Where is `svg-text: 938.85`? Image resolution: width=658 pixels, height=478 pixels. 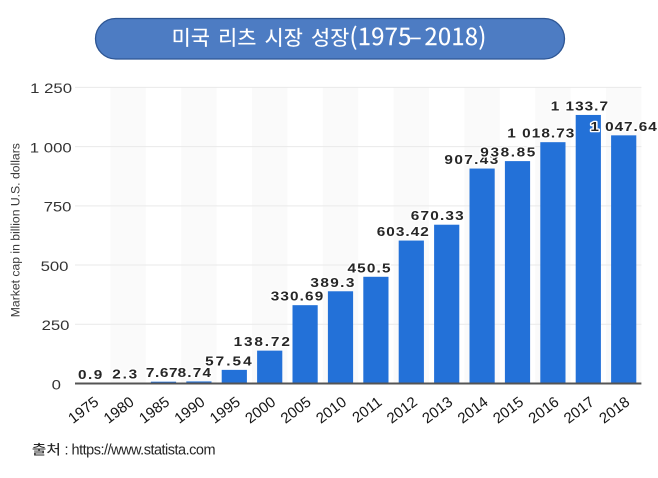 svg-text: 938.85 is located at coordinates (508, 153).